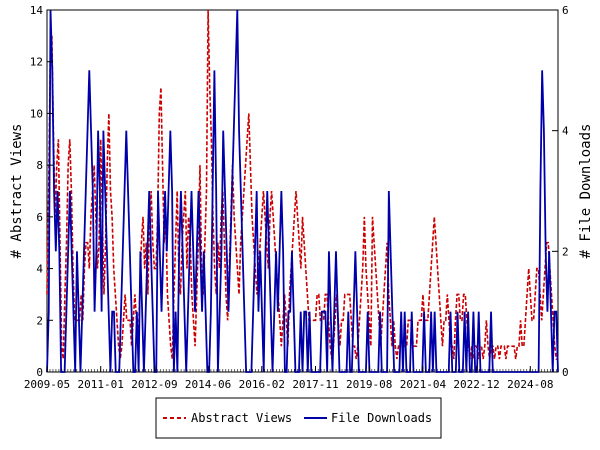 Image resolution: width=600 pixels, height=450 pixels. What do you see at coordinates (39, 217) in the screenshot?
I see `y-left-tick-label: 6` at bounding box center [39, 217].